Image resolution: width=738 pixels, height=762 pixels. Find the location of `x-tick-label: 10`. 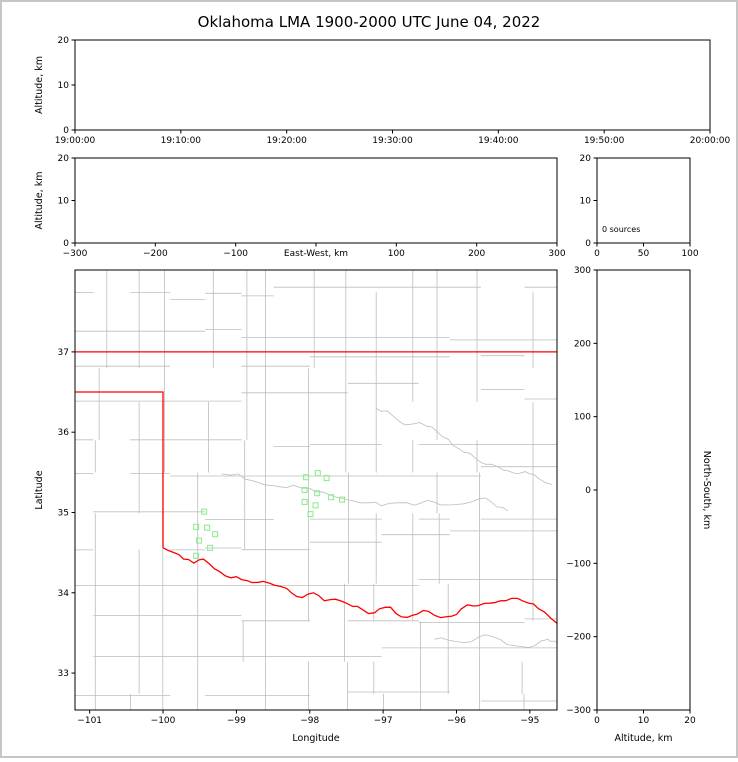

x-tick-label: 10 is located at coordinates (644, 721).